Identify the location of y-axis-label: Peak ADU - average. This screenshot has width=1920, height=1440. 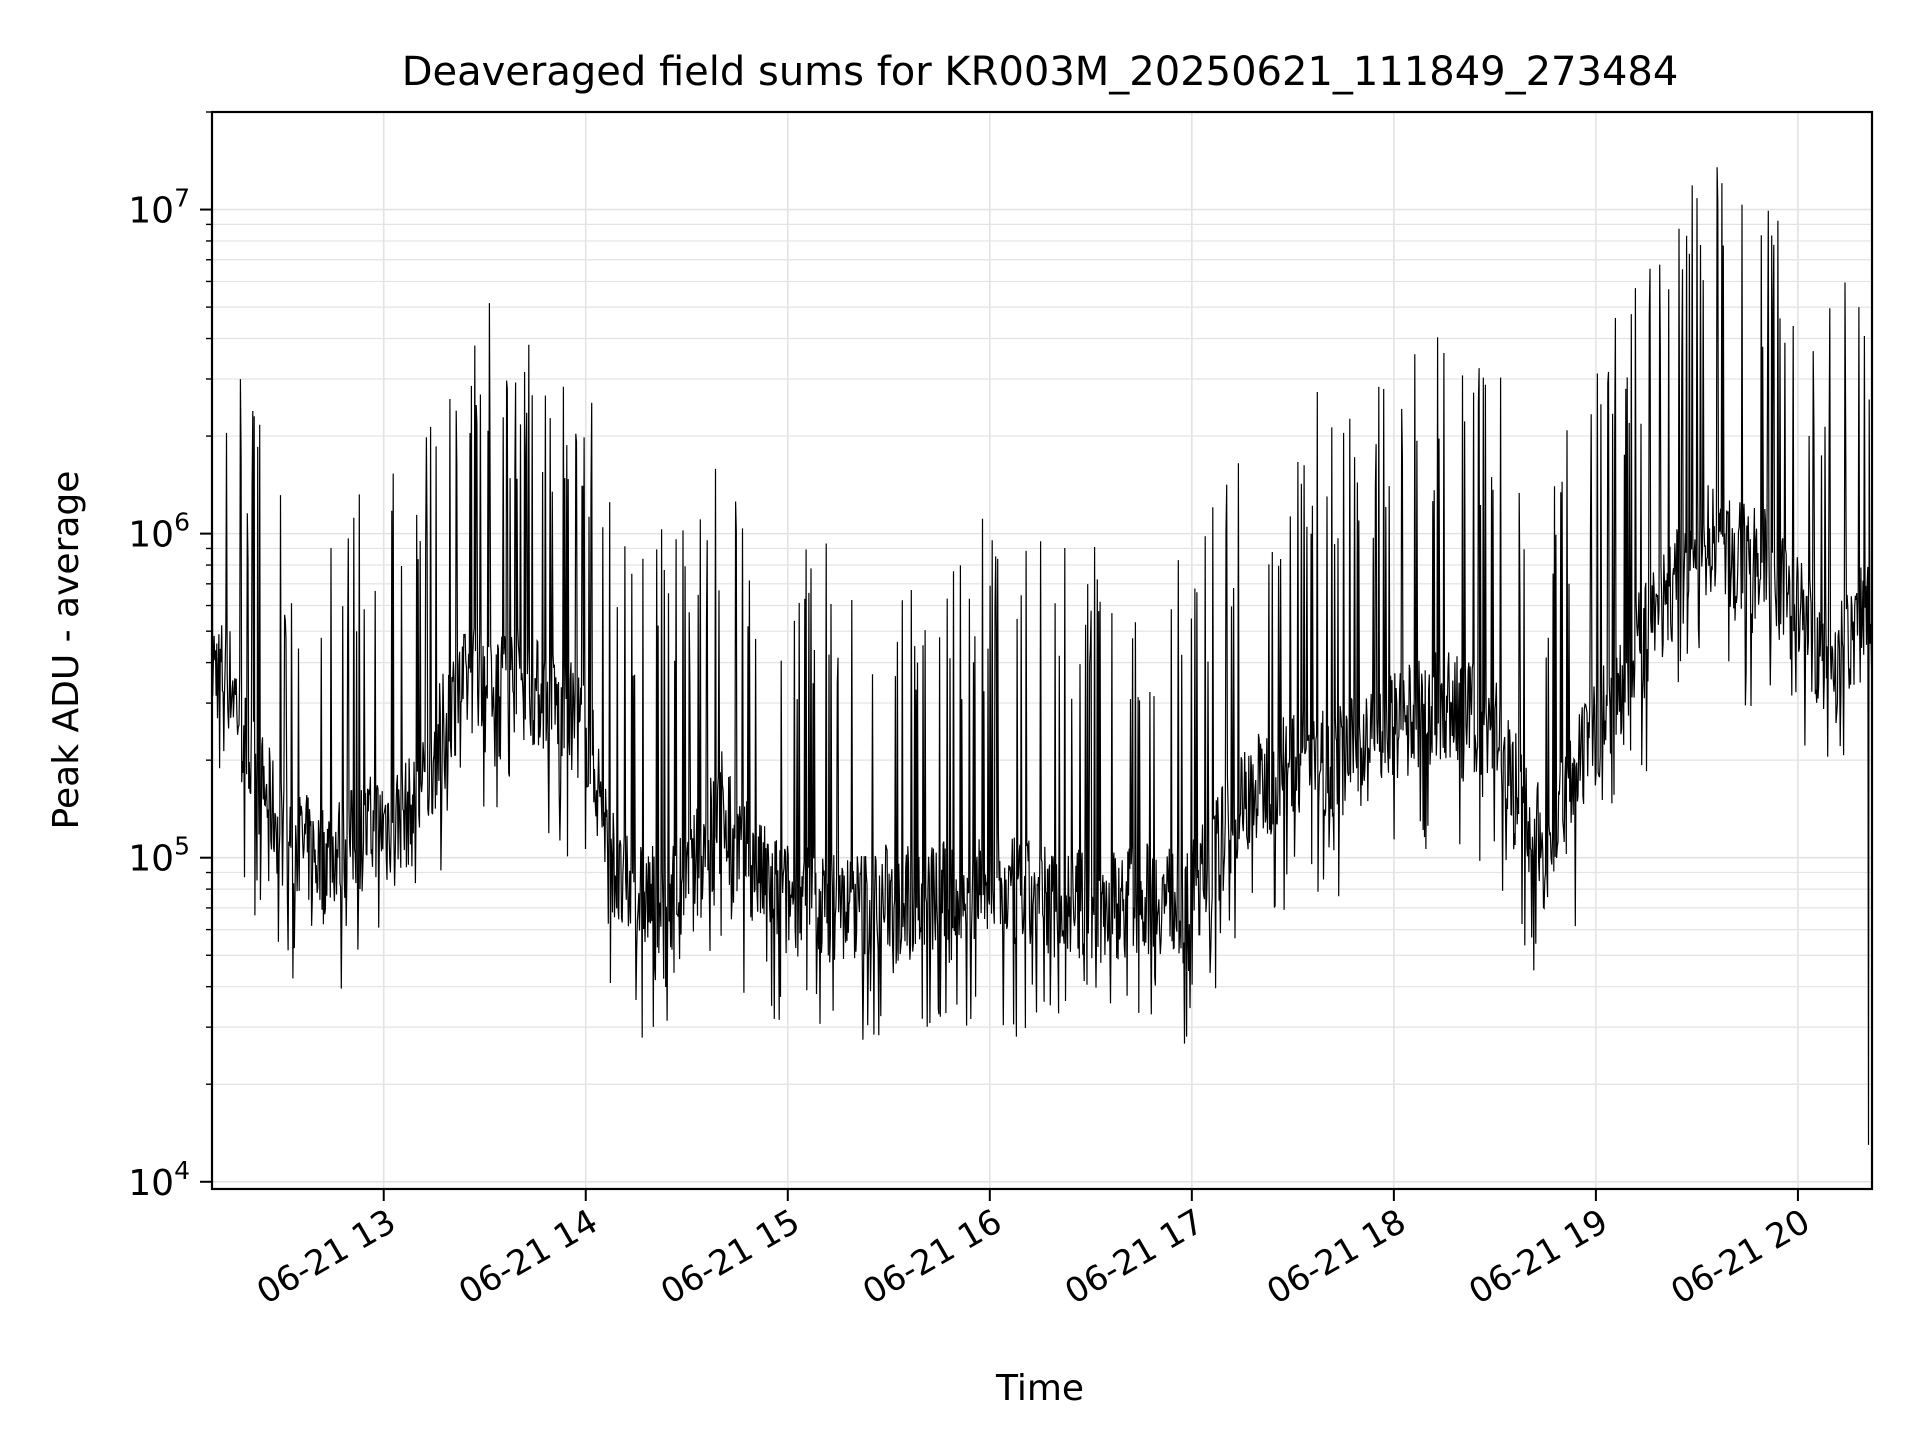
(66, 650).